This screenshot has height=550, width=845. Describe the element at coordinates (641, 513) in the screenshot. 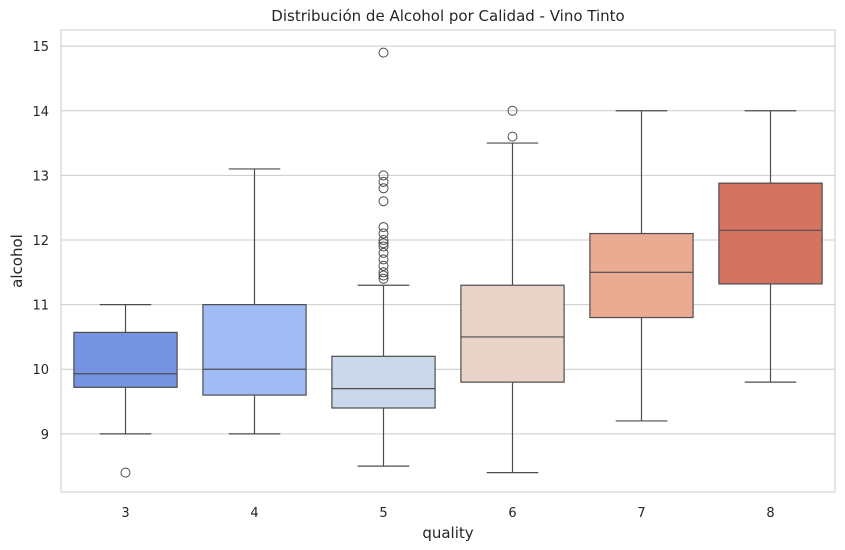

I see `x-tick-label: 7` at that location.